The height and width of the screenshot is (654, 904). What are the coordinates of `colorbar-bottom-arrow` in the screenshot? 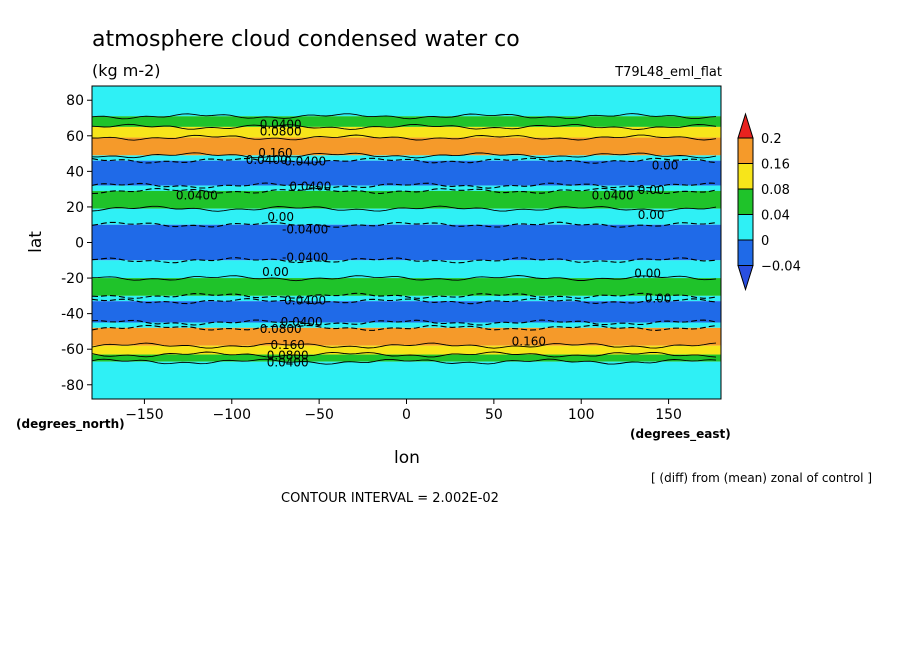 It's located at (745, 278).